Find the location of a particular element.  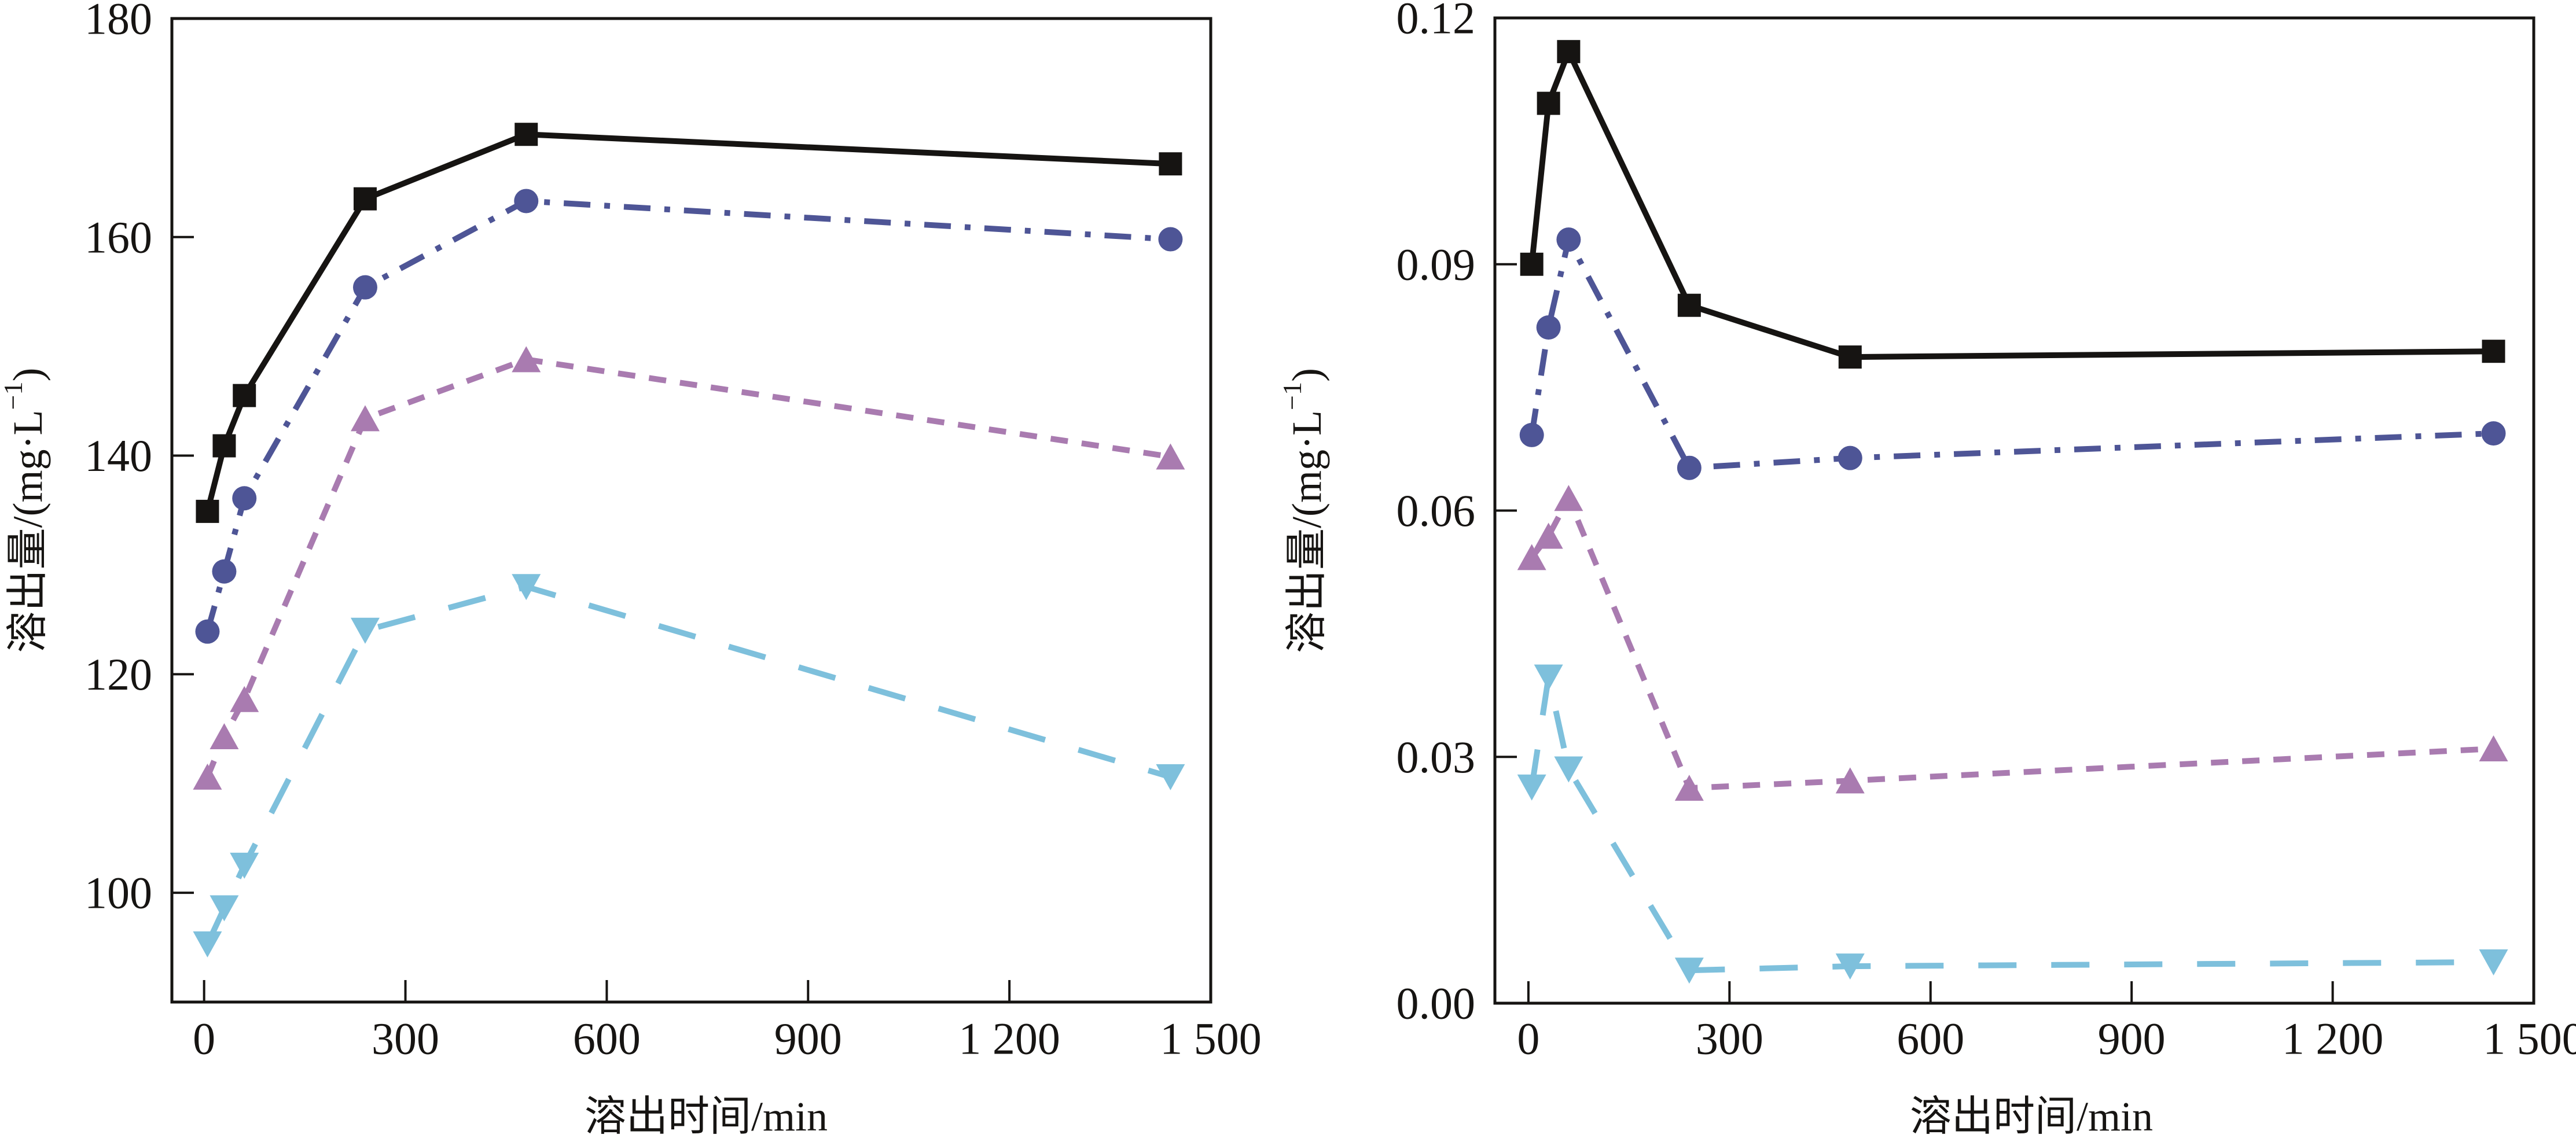

y-tick-label: 180 is located at coordinates (118, 22).